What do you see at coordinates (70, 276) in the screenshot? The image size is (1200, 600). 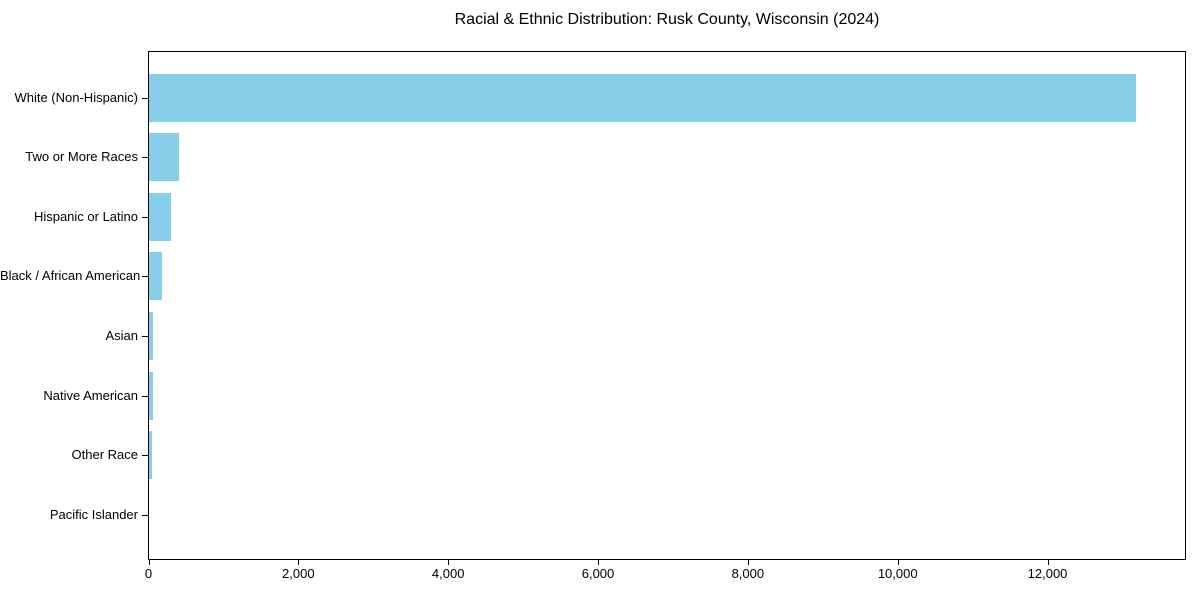 I see `y-axis-label: Black / African American` at bounding box center [70, 276].